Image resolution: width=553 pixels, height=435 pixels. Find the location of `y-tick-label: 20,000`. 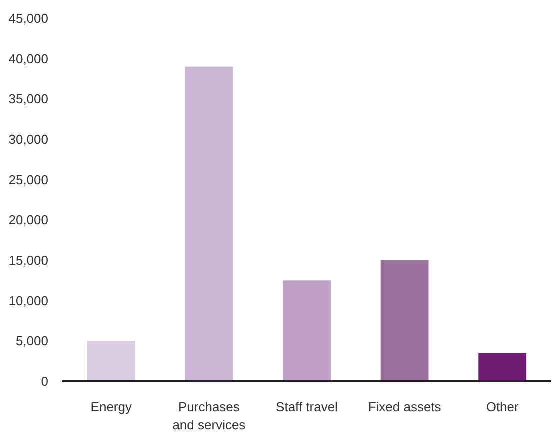

y-tick-label: 20,000 is located at coordinates (28, 220).